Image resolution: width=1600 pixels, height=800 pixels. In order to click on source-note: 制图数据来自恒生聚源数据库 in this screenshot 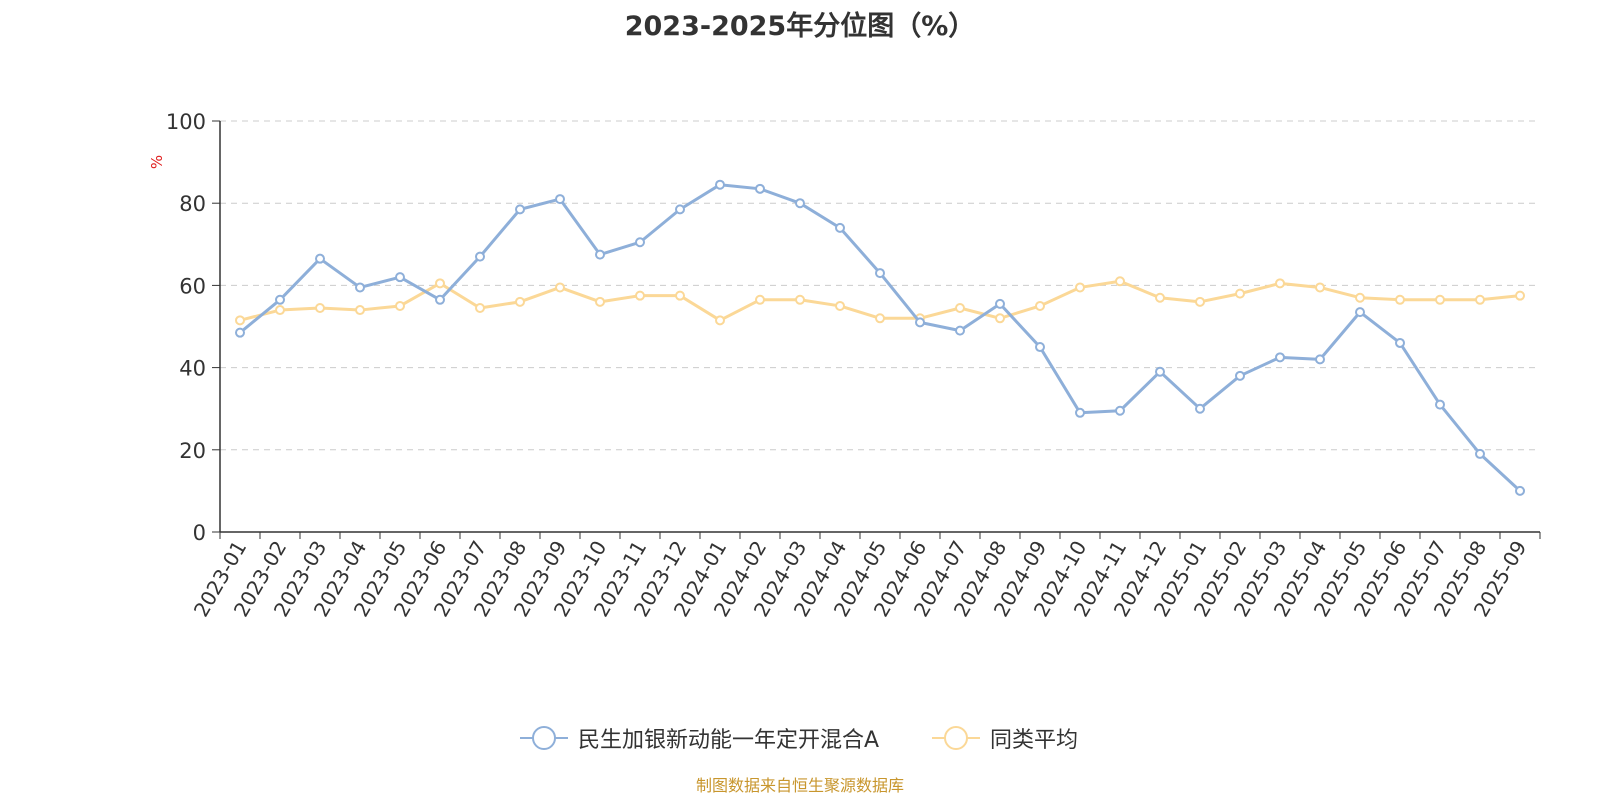, I will do `click(799, 785)`.